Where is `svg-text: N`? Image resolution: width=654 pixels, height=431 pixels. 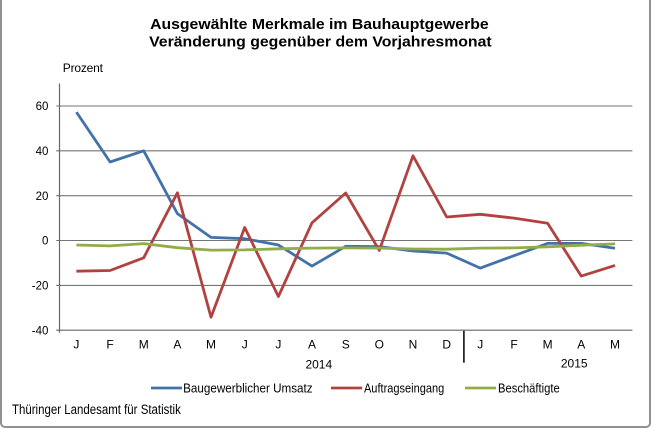
svg-text: N is located at coordinates (413, 345).